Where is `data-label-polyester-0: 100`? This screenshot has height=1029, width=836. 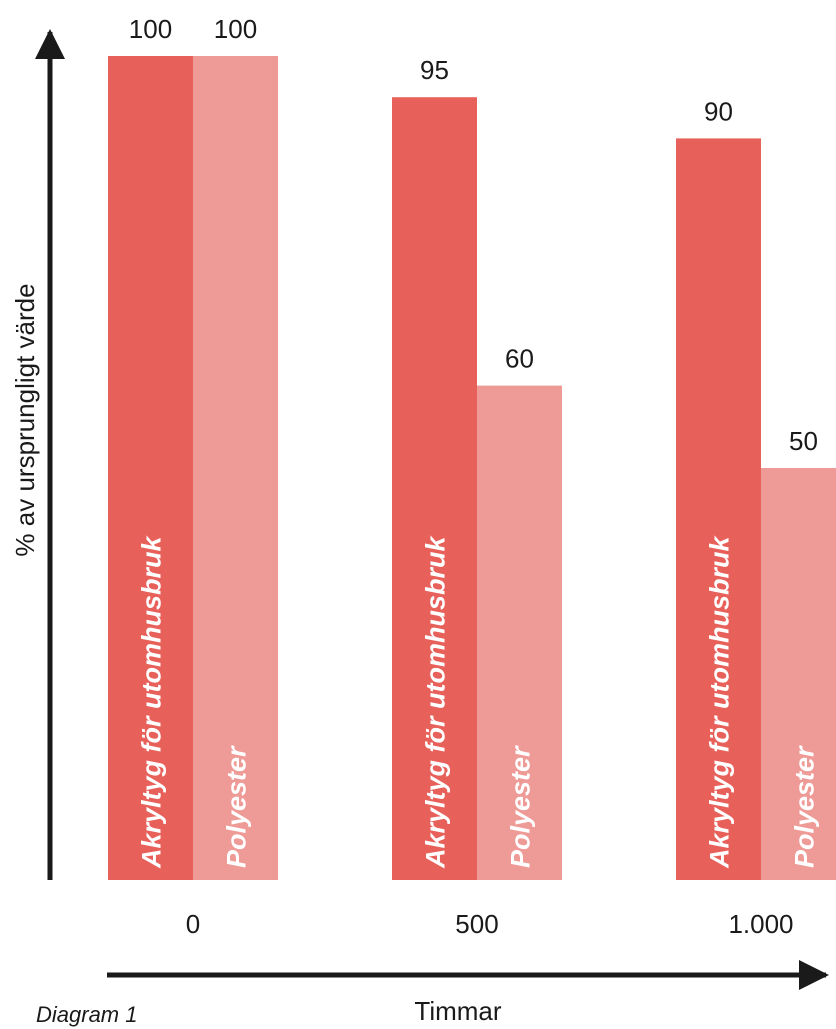
data-label-polyester-0: 100 is located at coordinates (235, 29).